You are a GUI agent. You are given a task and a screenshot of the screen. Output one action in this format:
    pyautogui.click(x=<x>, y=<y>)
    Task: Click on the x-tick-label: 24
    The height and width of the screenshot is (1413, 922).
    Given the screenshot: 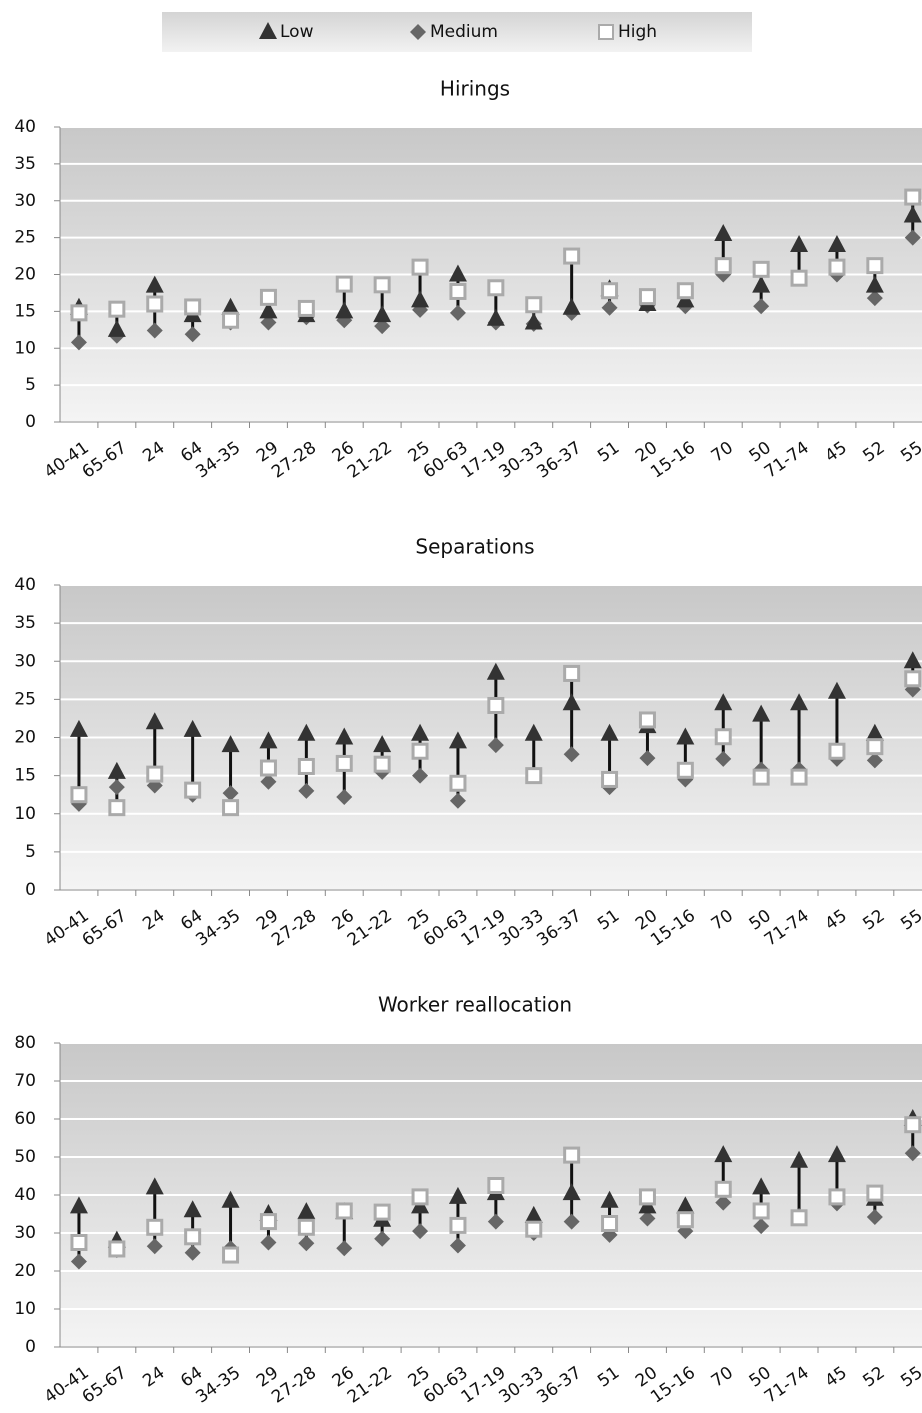 What is the action you would take?
    pyautogui.click(x=153, y=920)
    